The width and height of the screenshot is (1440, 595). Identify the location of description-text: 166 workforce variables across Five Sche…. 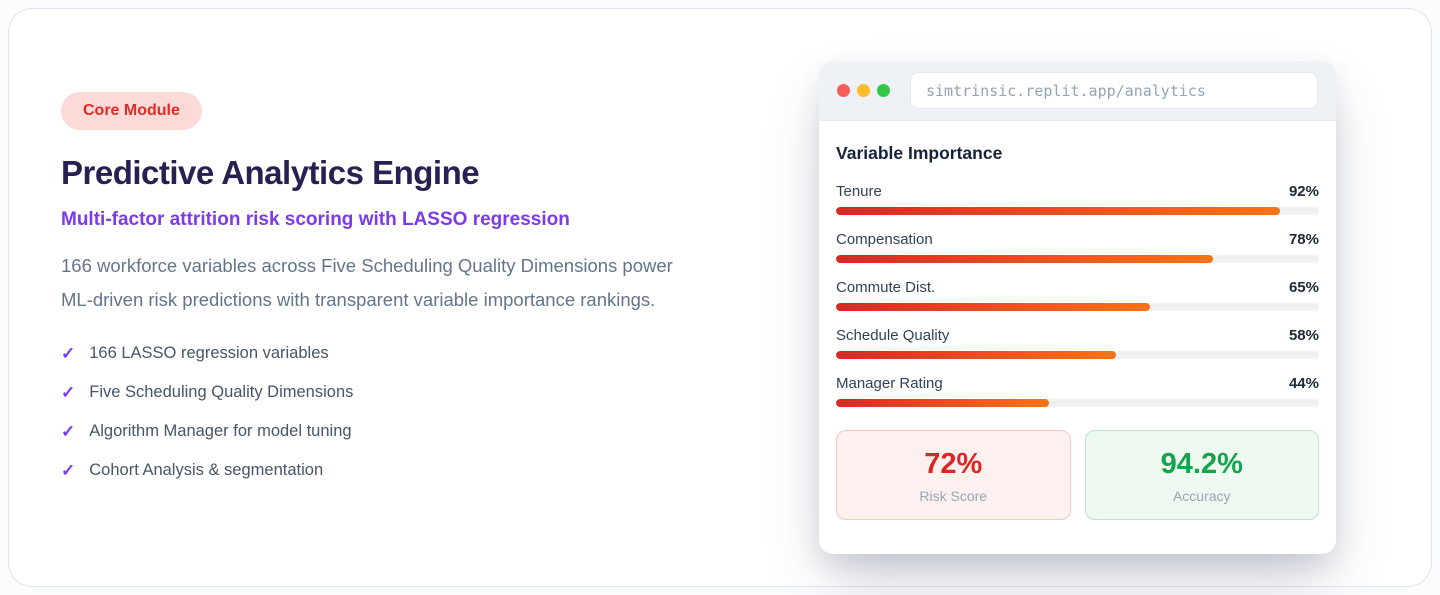
(367, 282).